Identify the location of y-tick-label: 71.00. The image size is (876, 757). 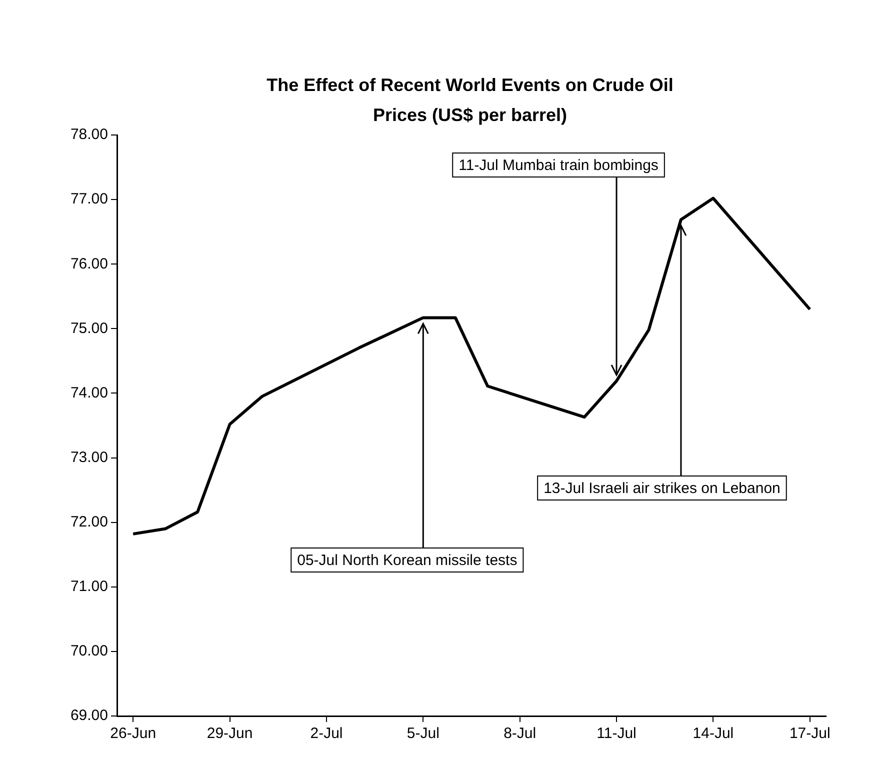
(89, 587).